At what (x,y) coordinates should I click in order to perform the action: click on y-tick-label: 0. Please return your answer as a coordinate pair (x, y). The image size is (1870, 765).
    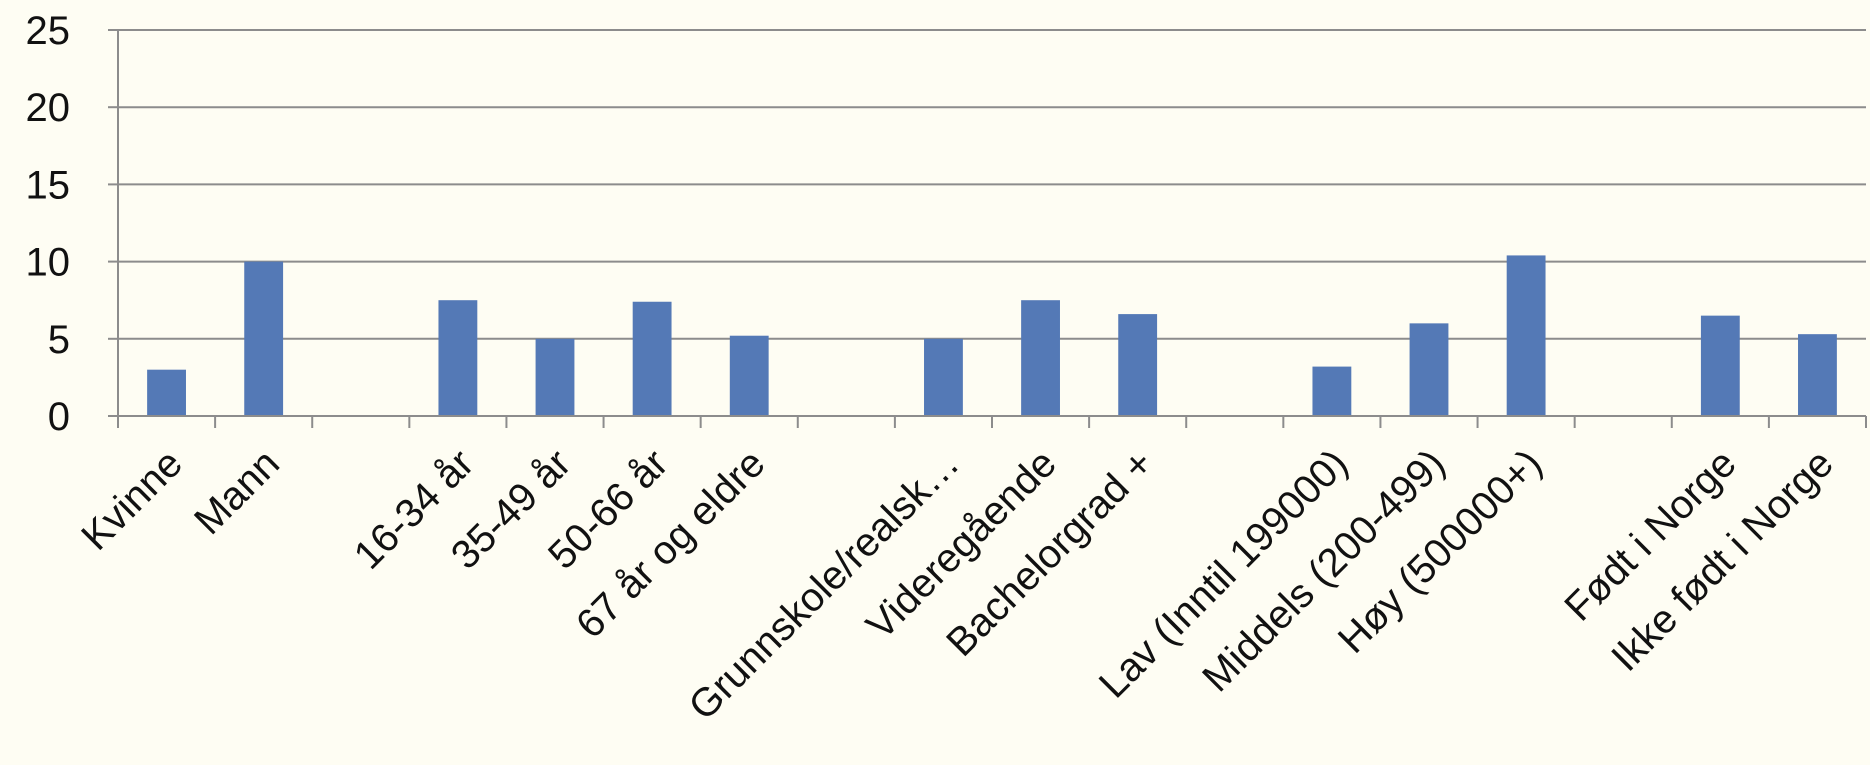
    Looking at the image, I should click on (59, 417).